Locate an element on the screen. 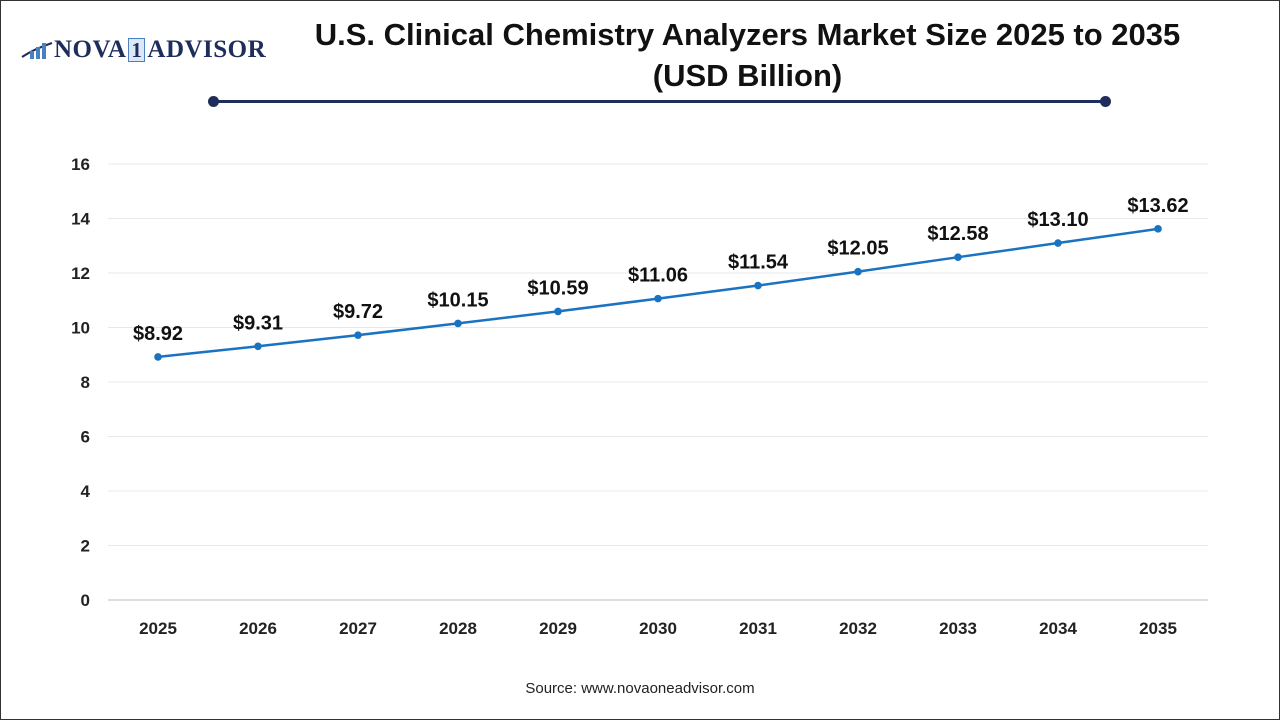 This screenshot has width=1280, height=720. series-line is located at coordinates (658, 293).